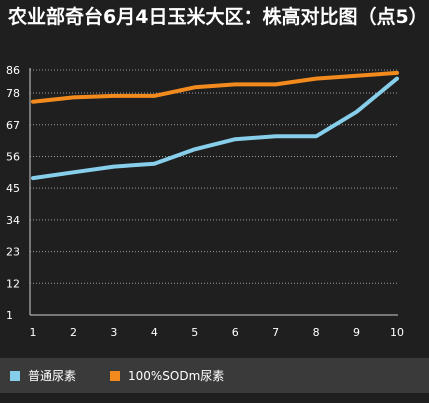 Image resolution: width=429 pixels, height=403 pixels. What do you see at coordinates (217, 332) in the screenshot?
I see `x-tick-labels: 1 2 3 4 5 6 7 8 9 10` at bounding box center [217, 332].